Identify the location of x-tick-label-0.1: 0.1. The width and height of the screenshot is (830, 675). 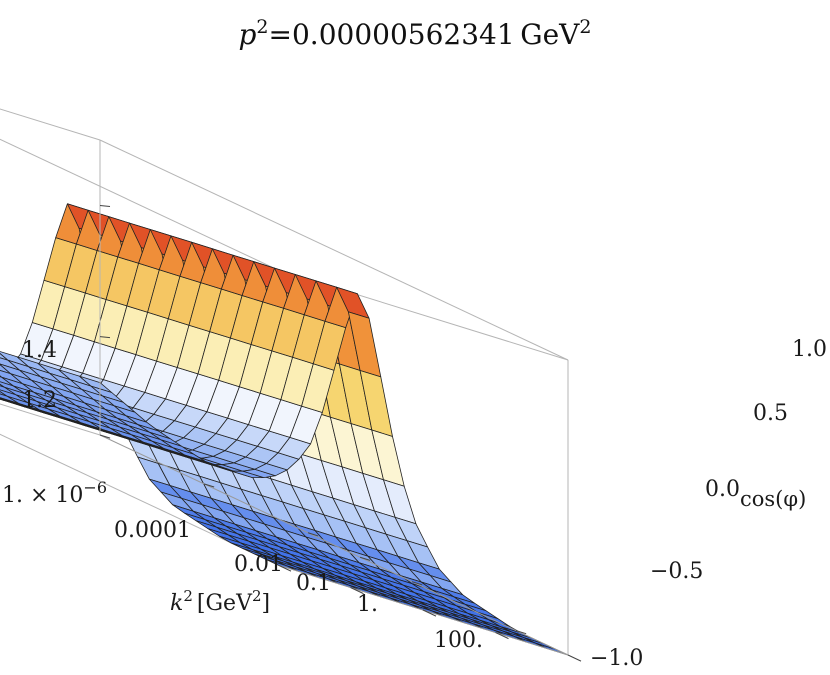
(313, 583).